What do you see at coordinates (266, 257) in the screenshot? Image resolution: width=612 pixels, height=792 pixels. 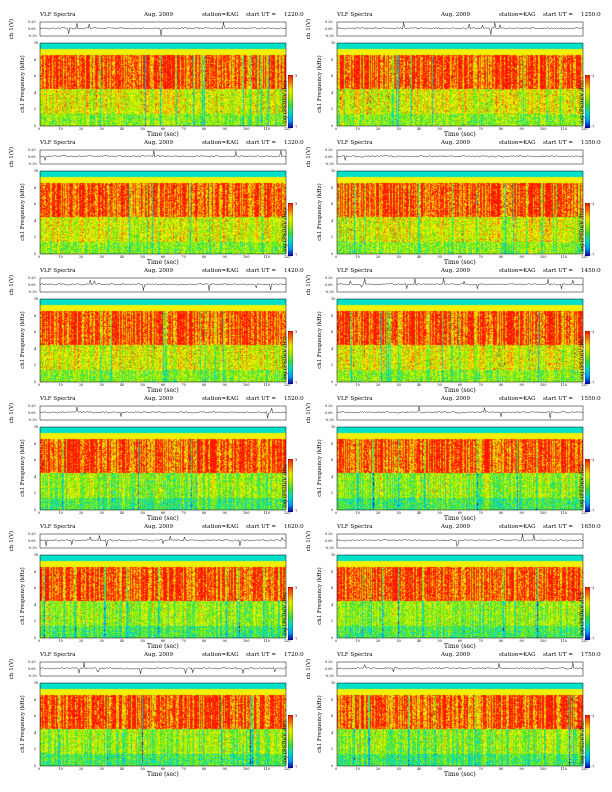 I see `time-tick-label: 110` at bounding box center [266, 257].